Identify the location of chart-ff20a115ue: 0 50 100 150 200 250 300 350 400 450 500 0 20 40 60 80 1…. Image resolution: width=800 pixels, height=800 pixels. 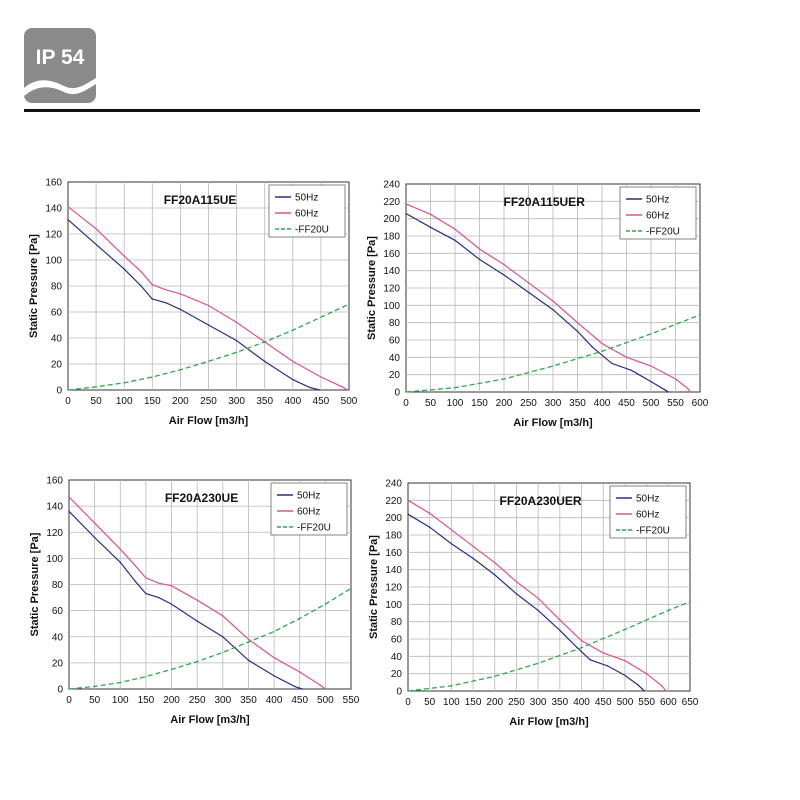
(193, 303).